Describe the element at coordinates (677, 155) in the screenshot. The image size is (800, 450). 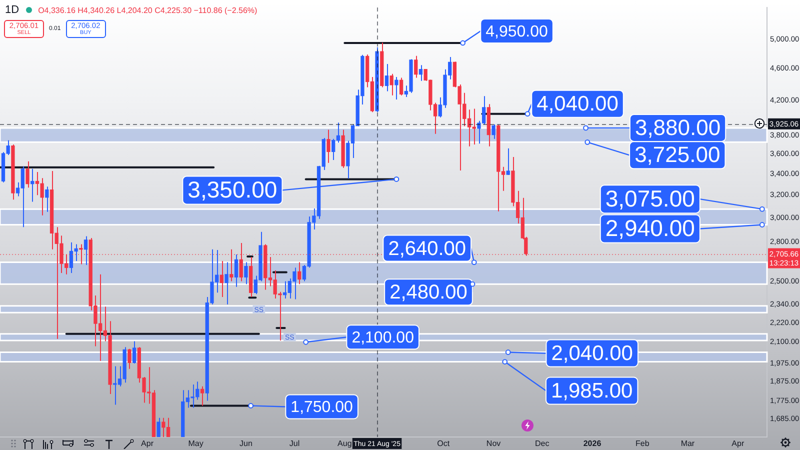
I see `annotation: 3,725.00` at that location.